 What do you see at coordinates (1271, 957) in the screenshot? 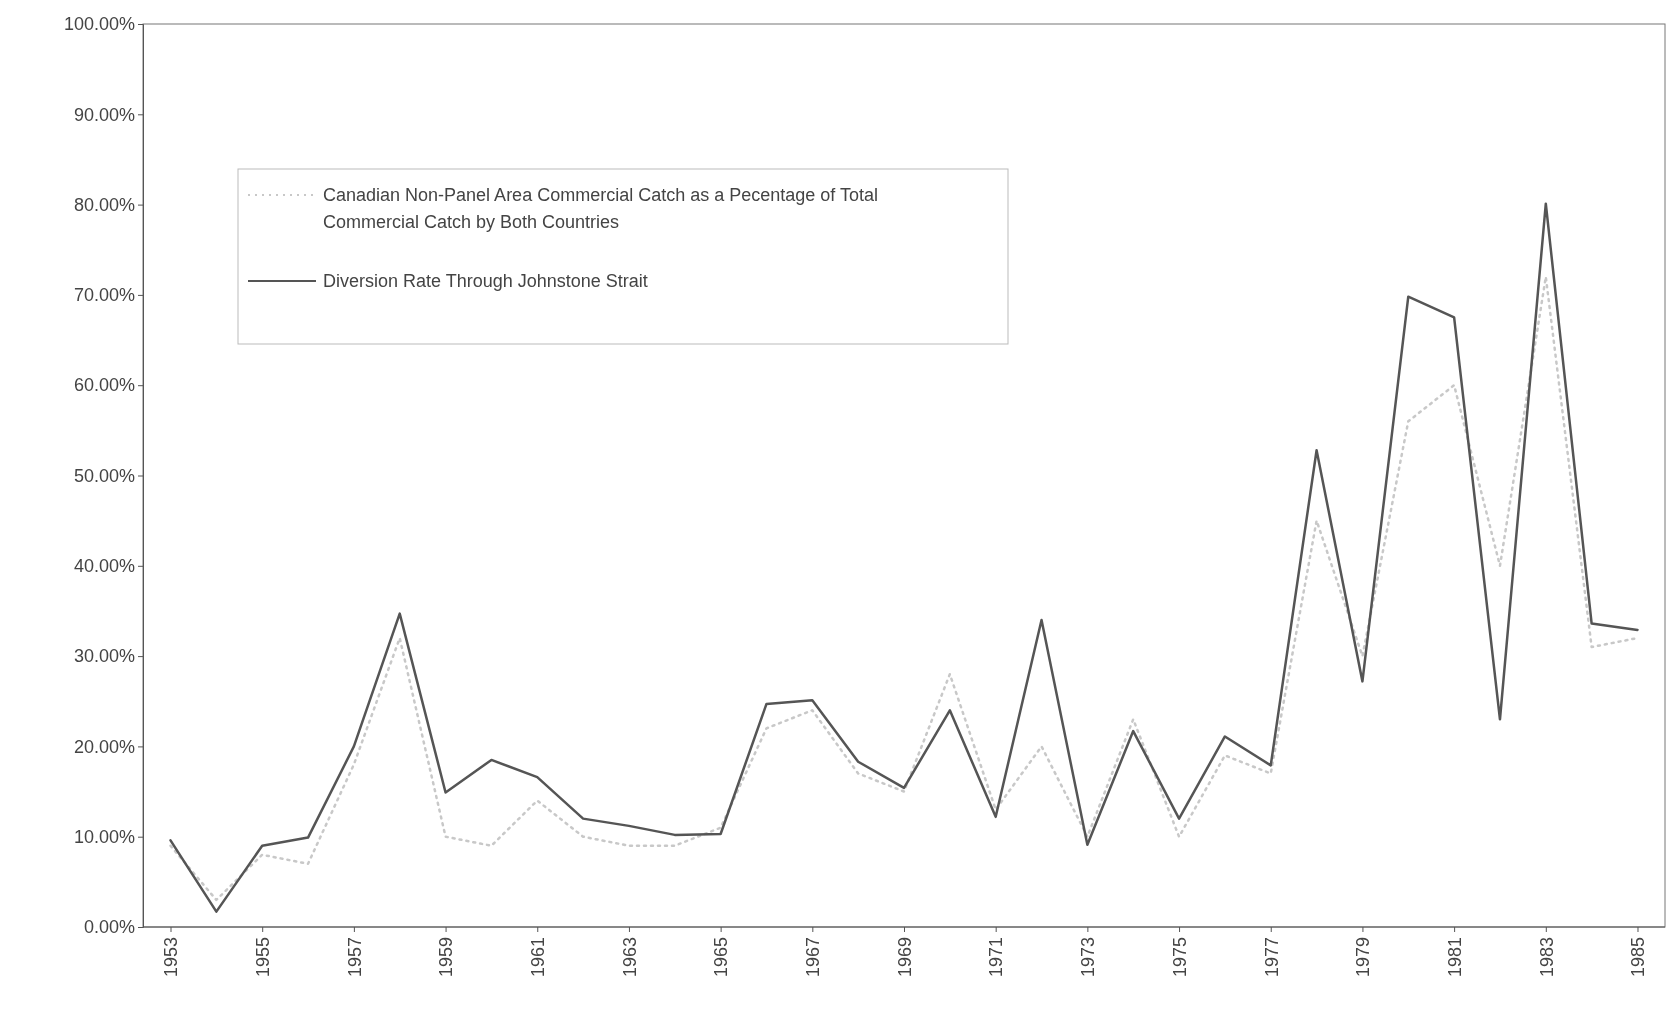
I see `x-tick-label: 1977` at bounding box center [1271, 957].